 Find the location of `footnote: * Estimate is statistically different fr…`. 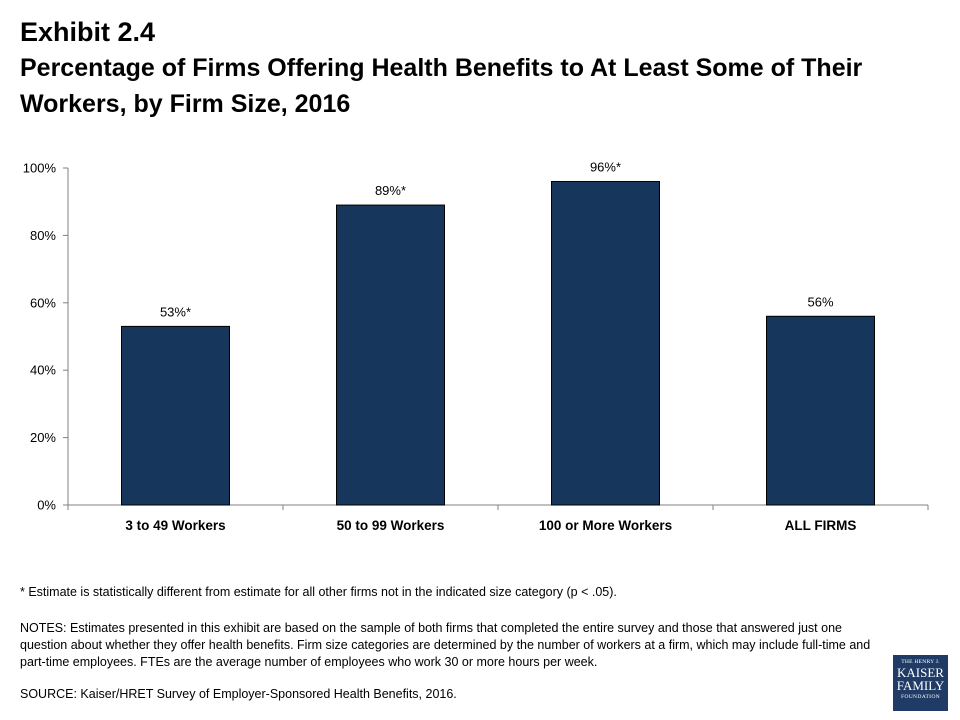

footnote: * Estimate is statistically different fr… is located at coordinates (318, 592).